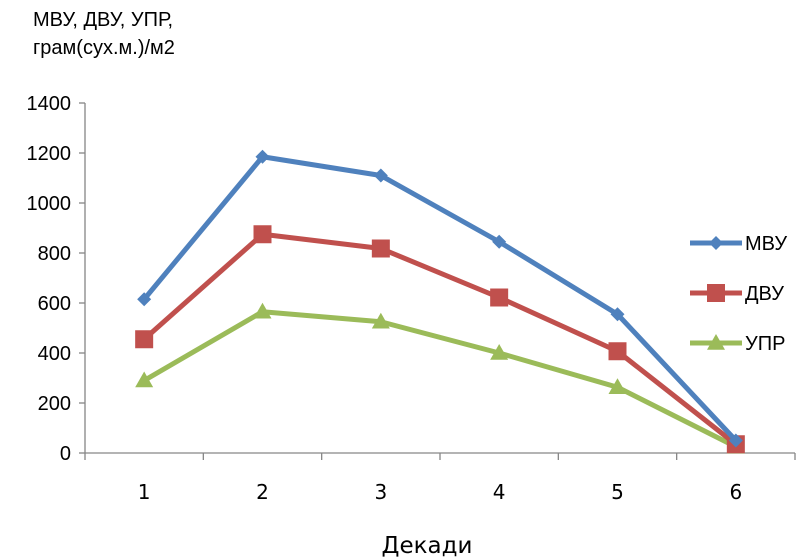  Describe the element at coordinates (104, 34) in the screenshot. I see `y-axis-title: МВУ, ДВУ, УПР, грам(сух.м.)/м2` at that location.